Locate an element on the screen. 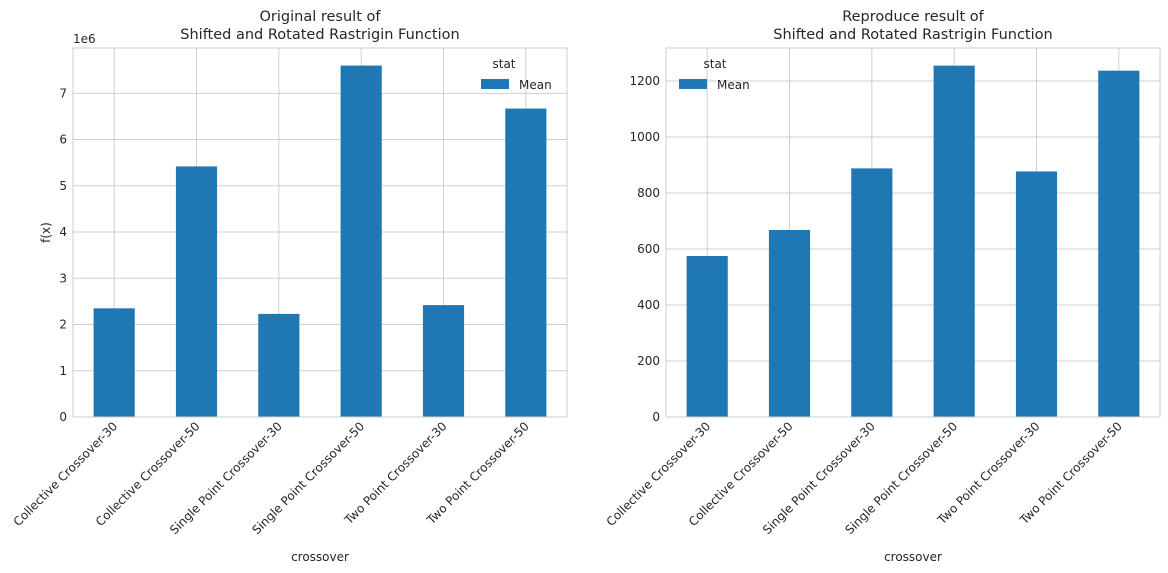 The width and height of the screenshot is (1168, 573). y-axis-label: f(x) is located at coordinates (46, 232).